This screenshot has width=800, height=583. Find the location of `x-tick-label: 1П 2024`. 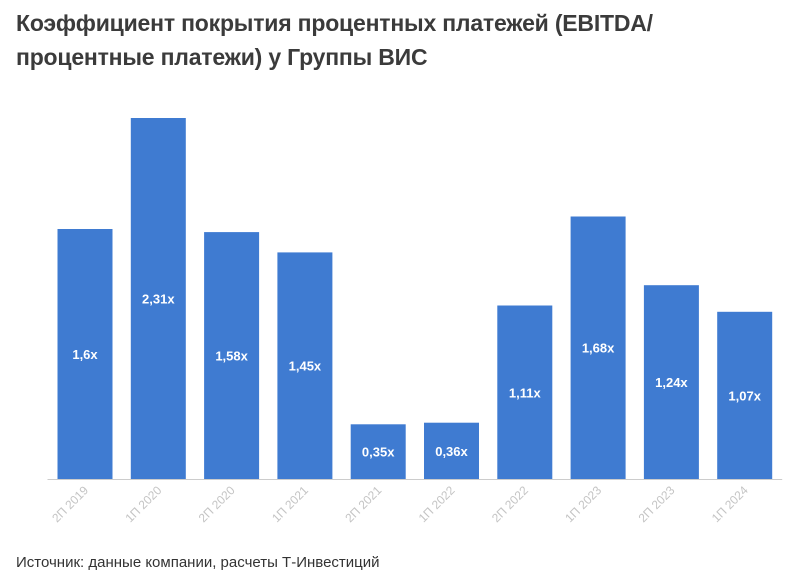

x-tick-label: 1П 2024 is located at coordinates (730, 504).